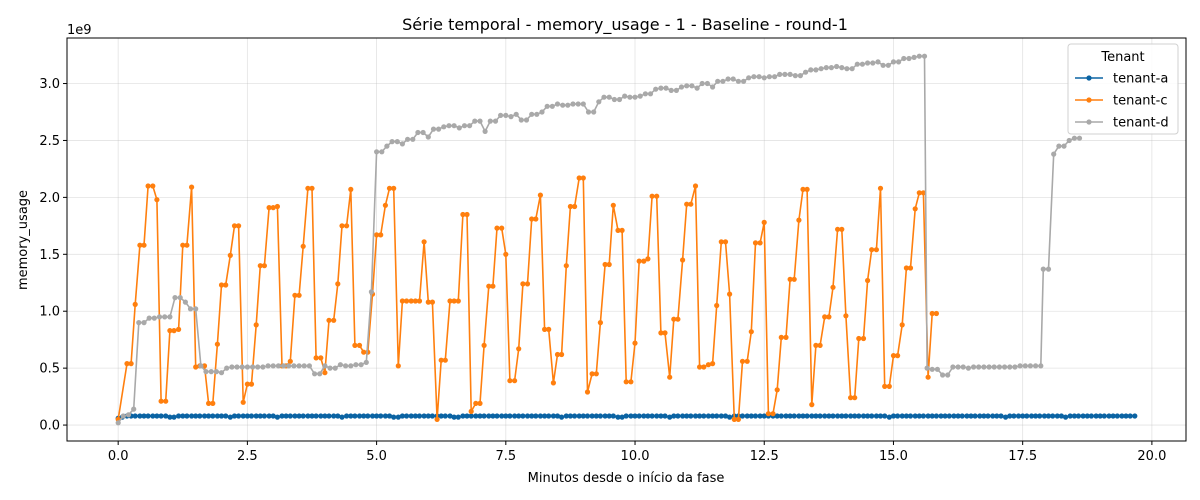 This screenshot has width=1200, height=500. Describe the element at coordinates (1151, 456) in the screenshot. I see `x-tick-label: 20.0` at that location.